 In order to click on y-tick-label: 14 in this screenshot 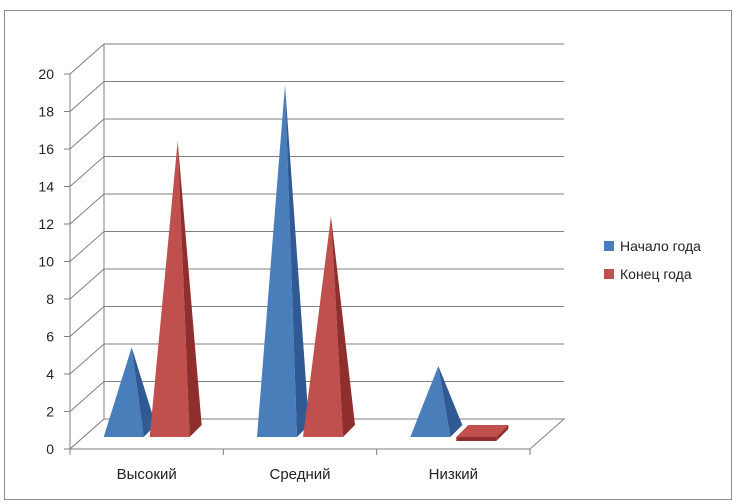, I will do `click(46, 187)`.